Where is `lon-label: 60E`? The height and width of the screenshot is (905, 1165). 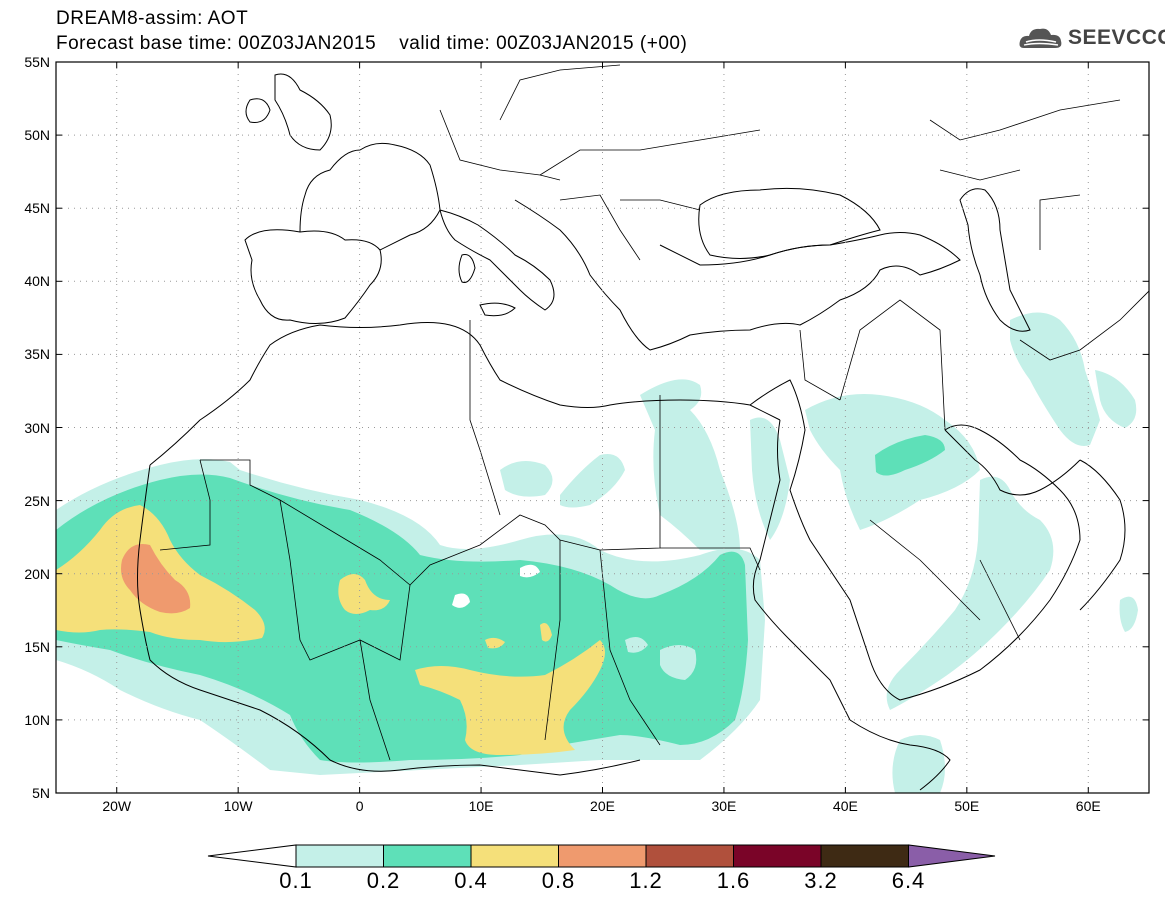 lon-label: 60E is located at coordinates (1088, 806).